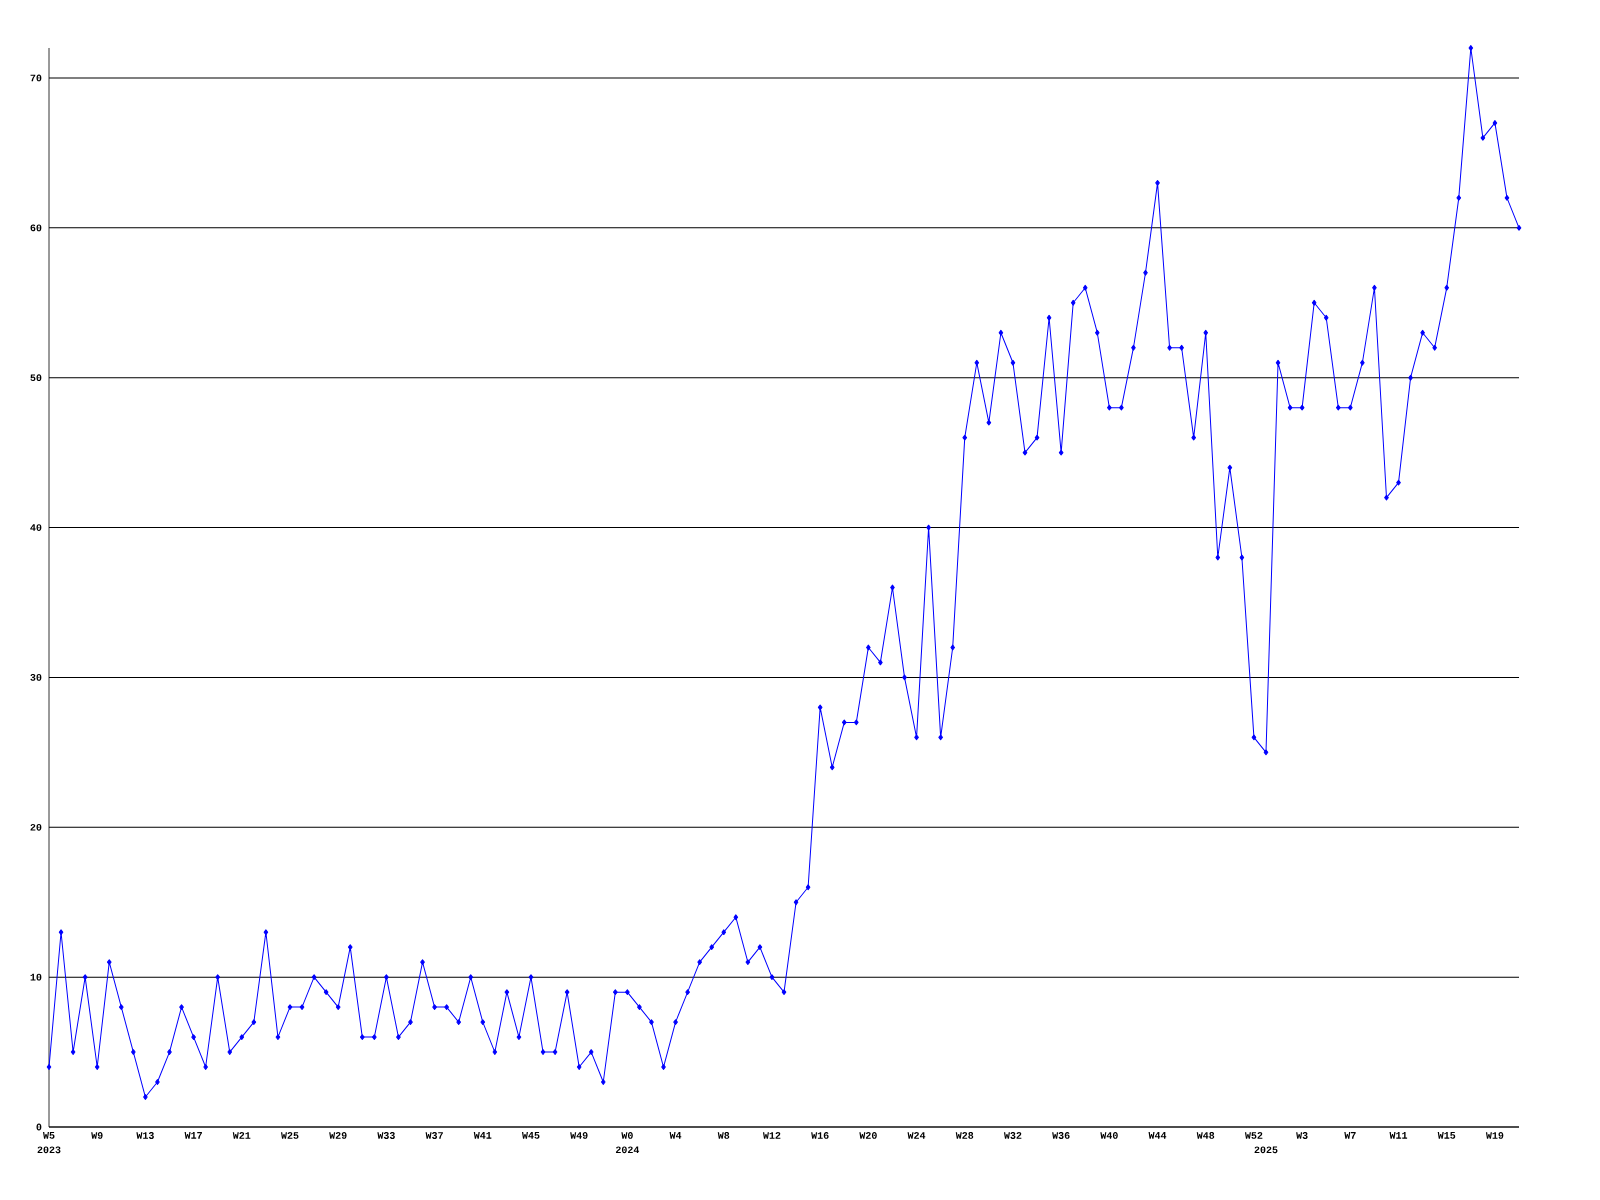 The height and width of the screenshot is (1200, 1600). Describe the element at coordinates (1253, 1135) in the screenshot. I see `x-tick-label: W52` at that location.